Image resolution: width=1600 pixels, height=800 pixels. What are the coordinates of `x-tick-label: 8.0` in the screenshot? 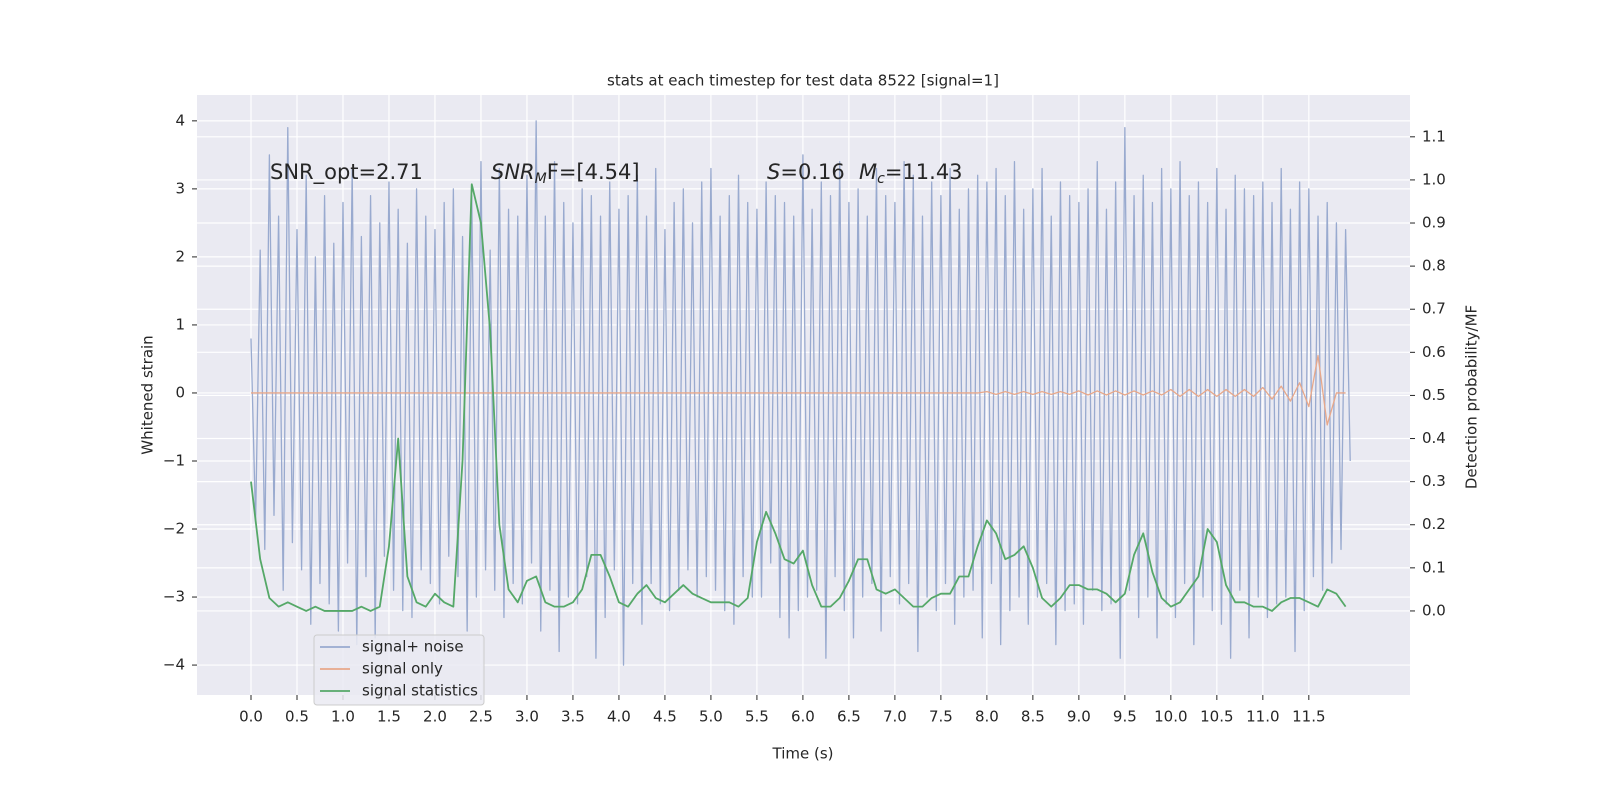 It's located at (987, 717).